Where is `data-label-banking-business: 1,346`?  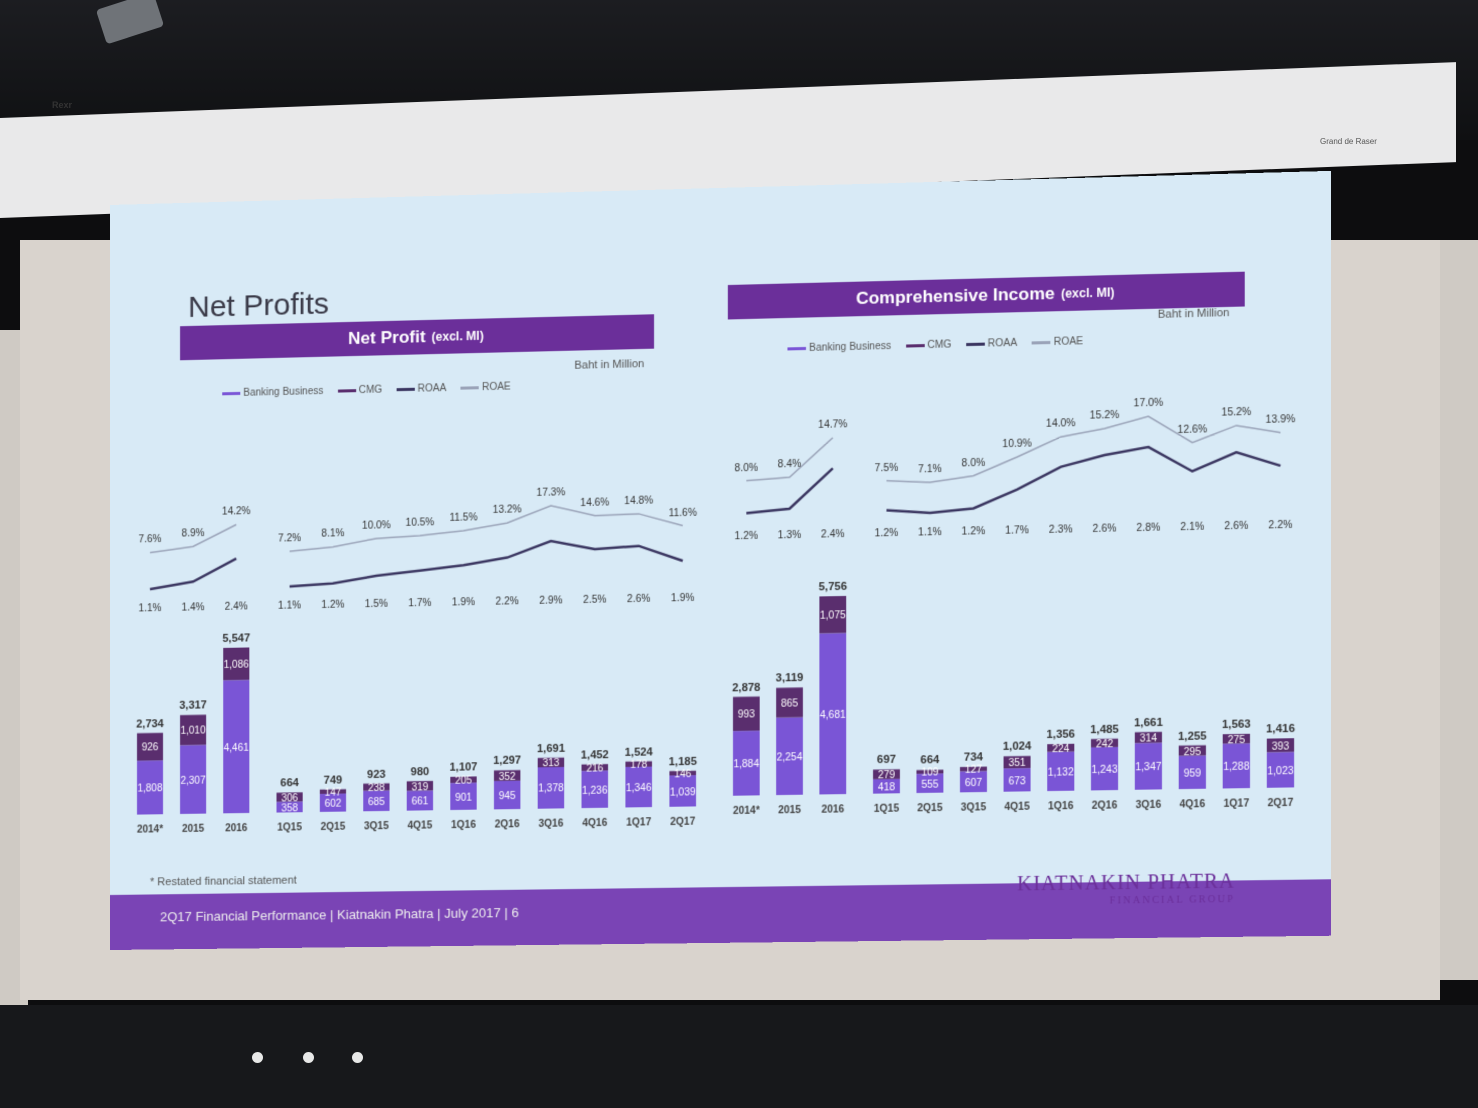
data-label-banking-business: 1,346 is located at coordinates (639, 789).